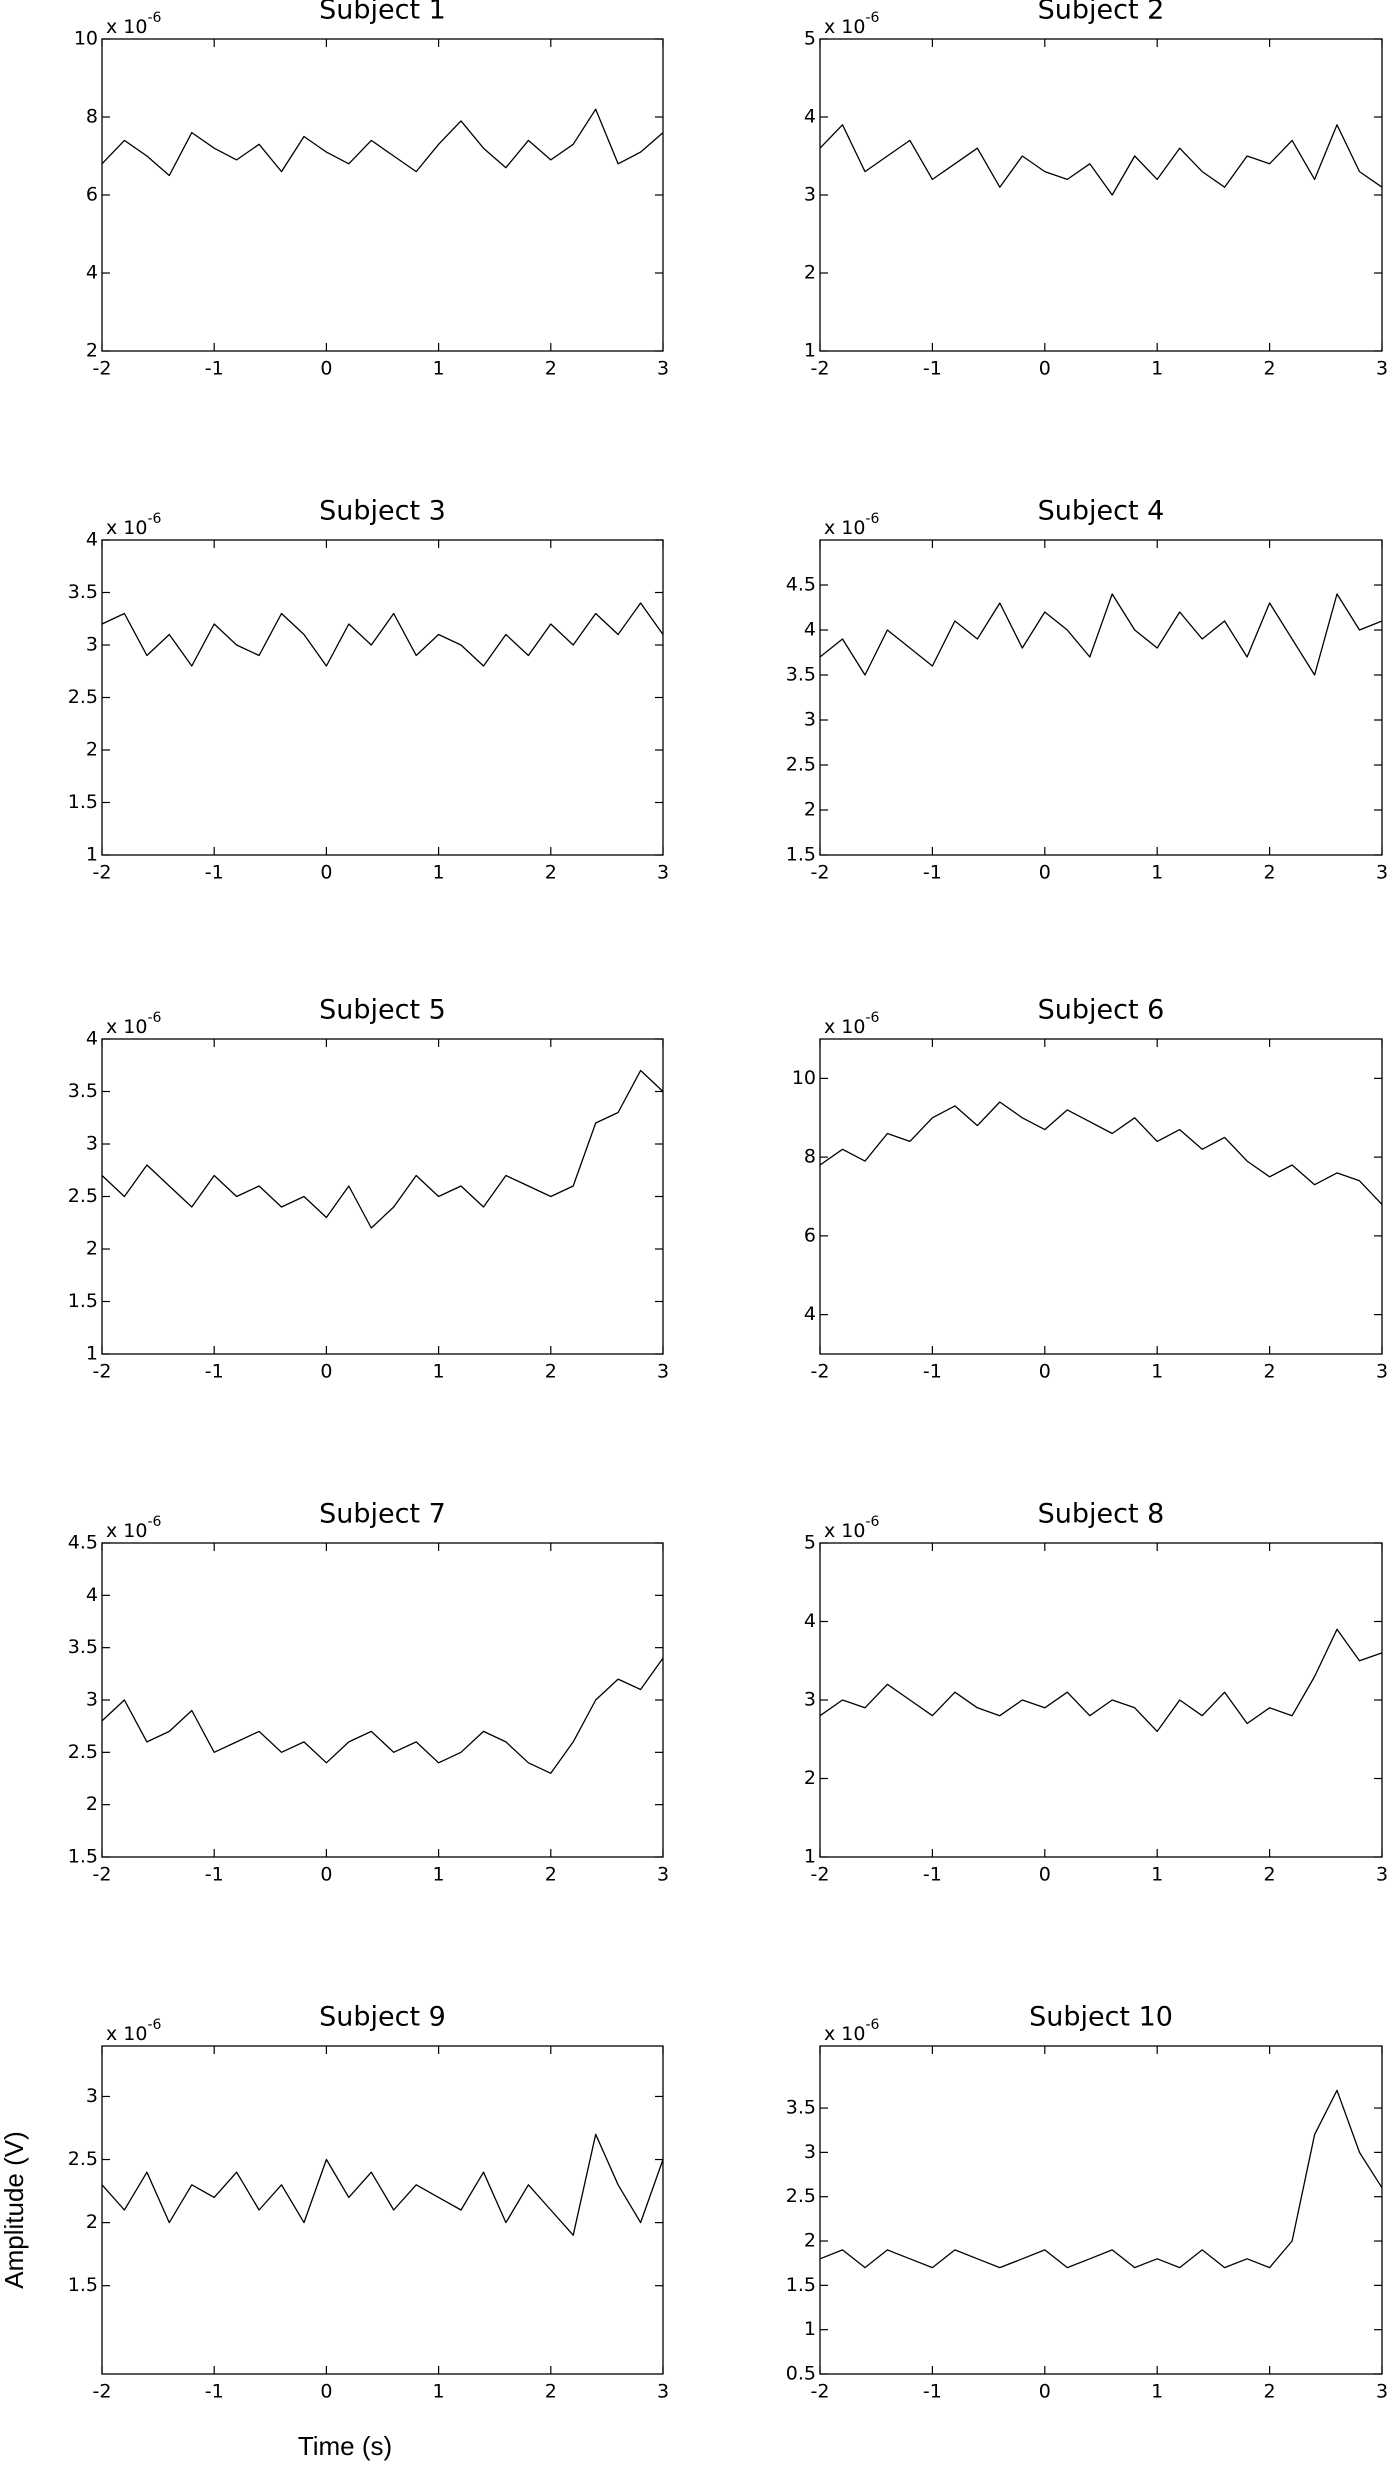 Image resolution: width=1390 pixels, height=2467 pixels. What do you see at coordinates (810, 1235) in the screenshot?
I see `y-tick-label: 6` at bounding box center [810, 1235].